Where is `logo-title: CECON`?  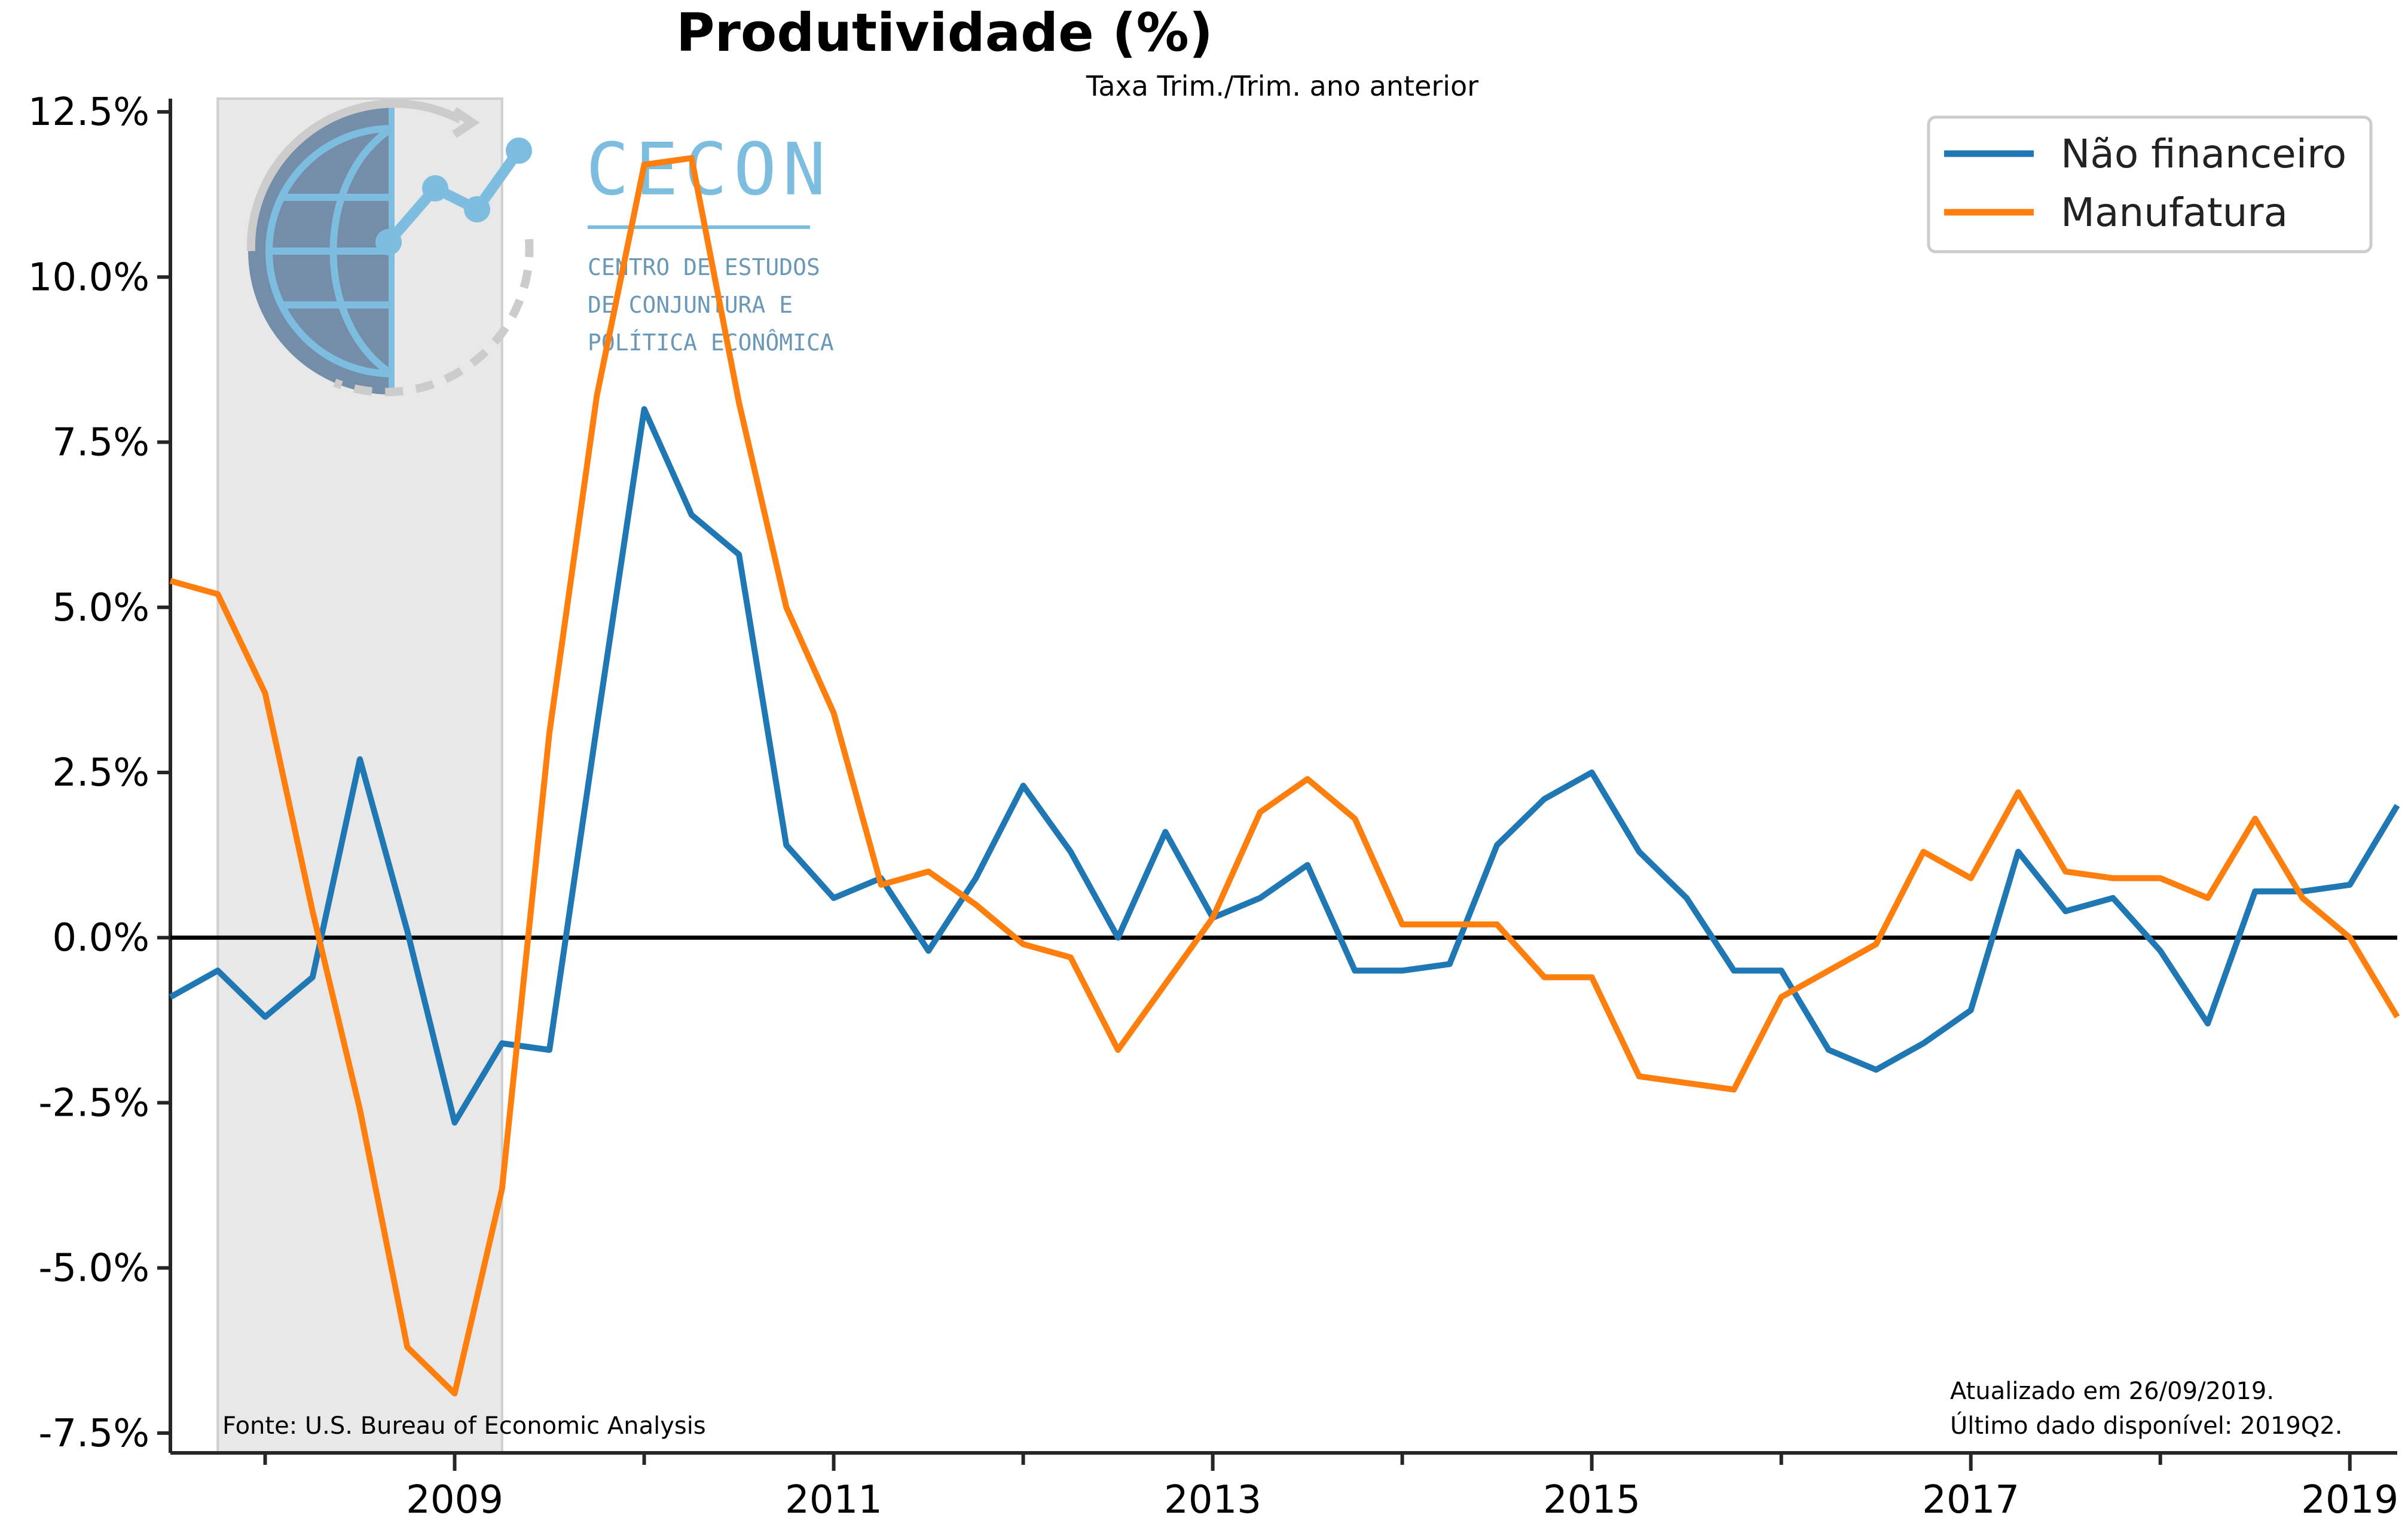
logo-title: CECON is located at coordinates (709, 171).